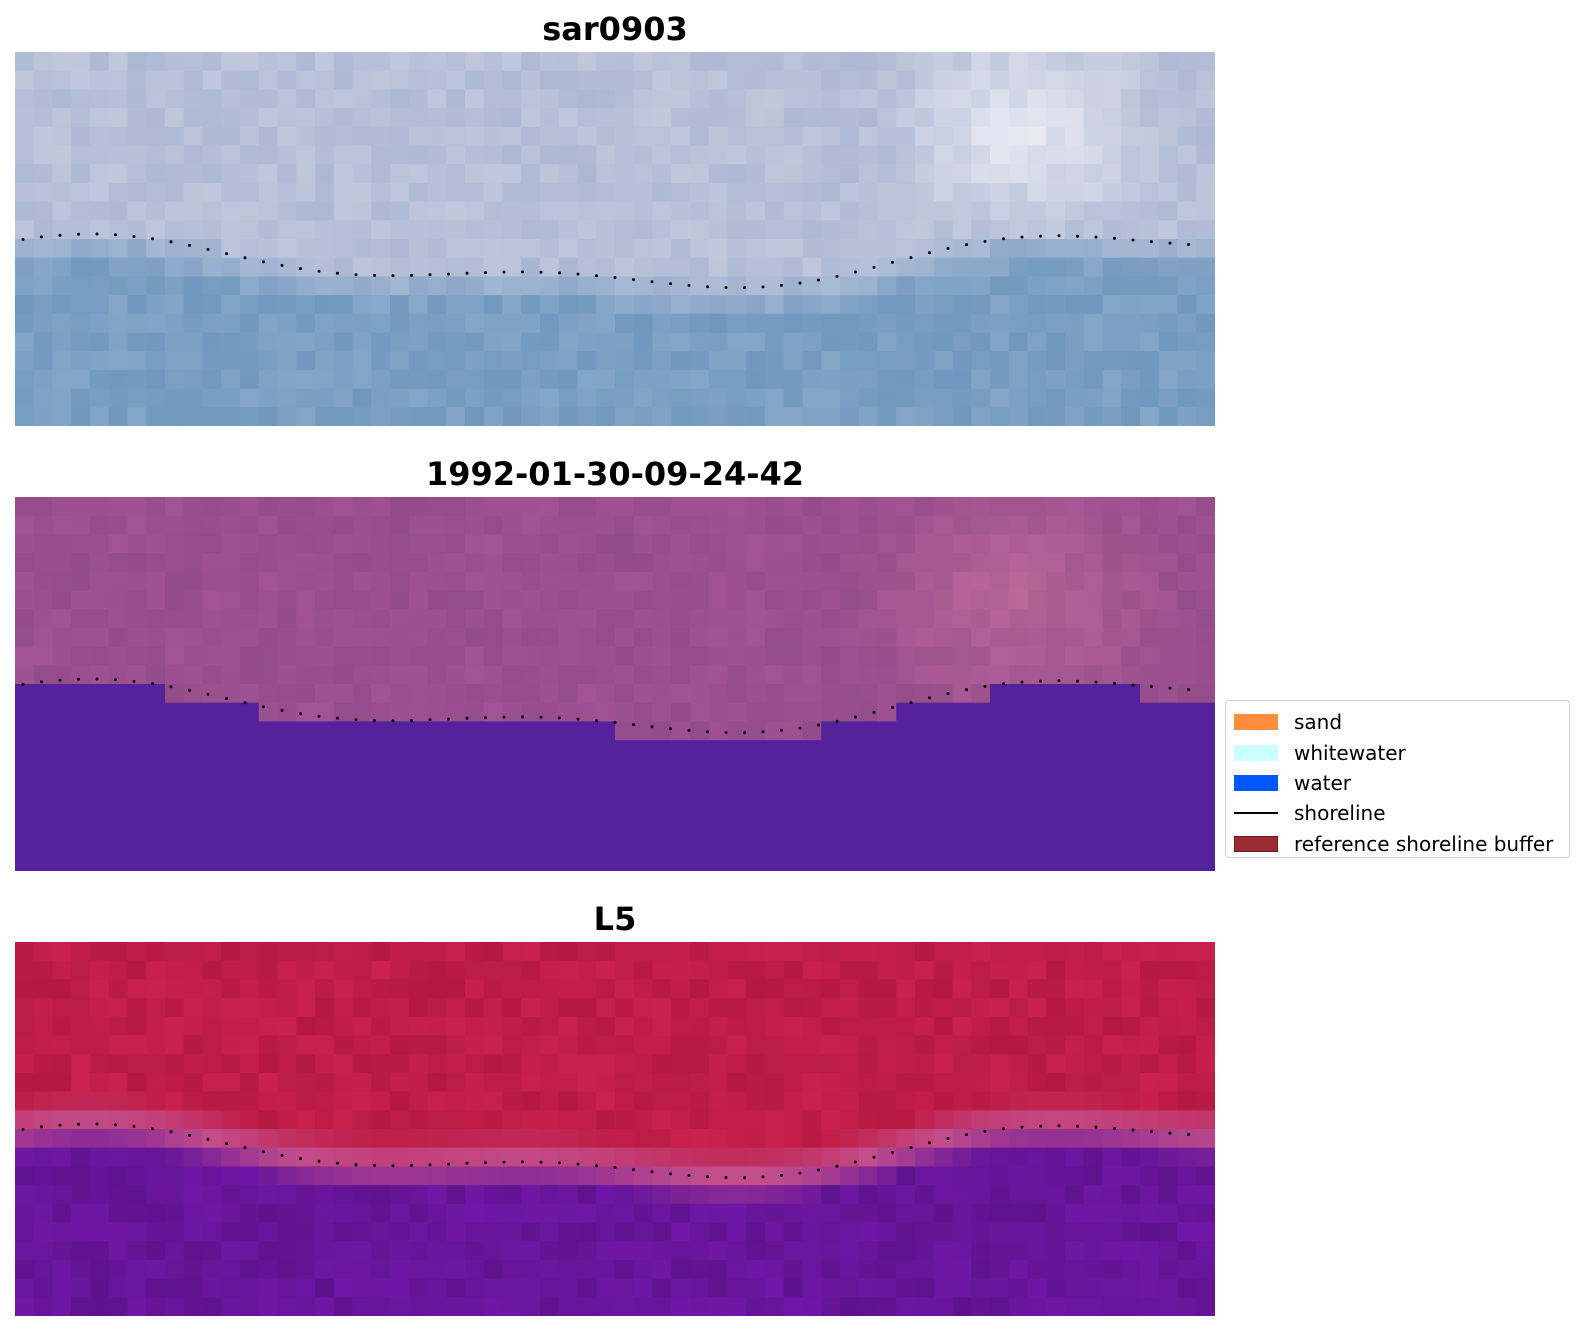 The width and height of the screenshot is (1580, 1337). Describe the element at coordinates (1350, 752) in the screenshot. I see `legend-label-whitewater: whitewater` at that location.